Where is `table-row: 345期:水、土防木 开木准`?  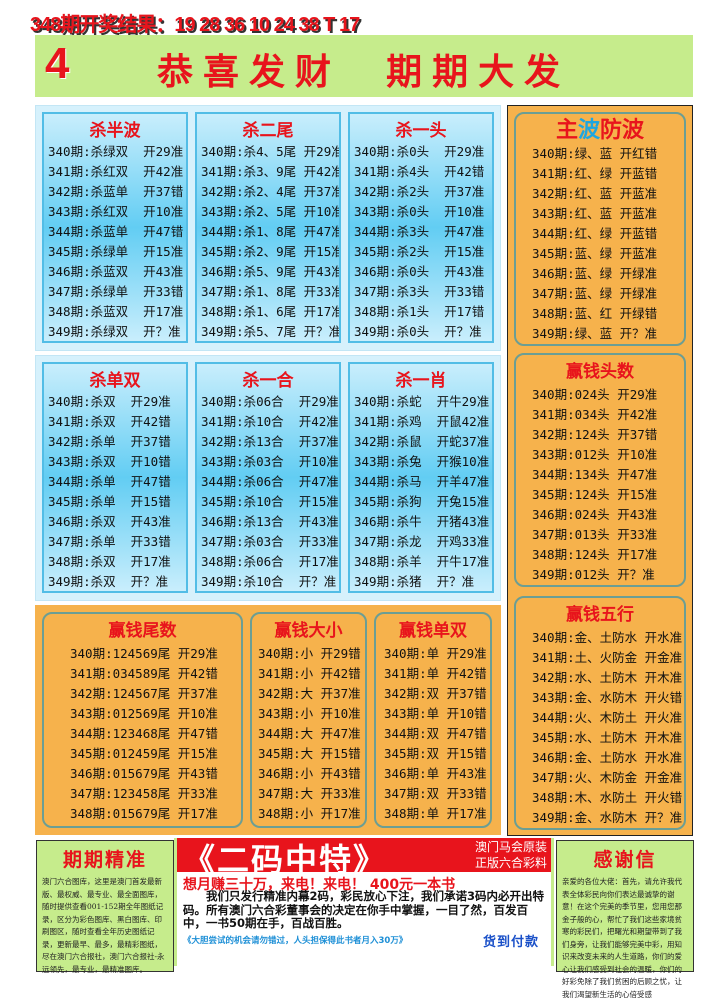 table-row: 345期:水、土防木 开木准 is located at coordinates (607, 737).